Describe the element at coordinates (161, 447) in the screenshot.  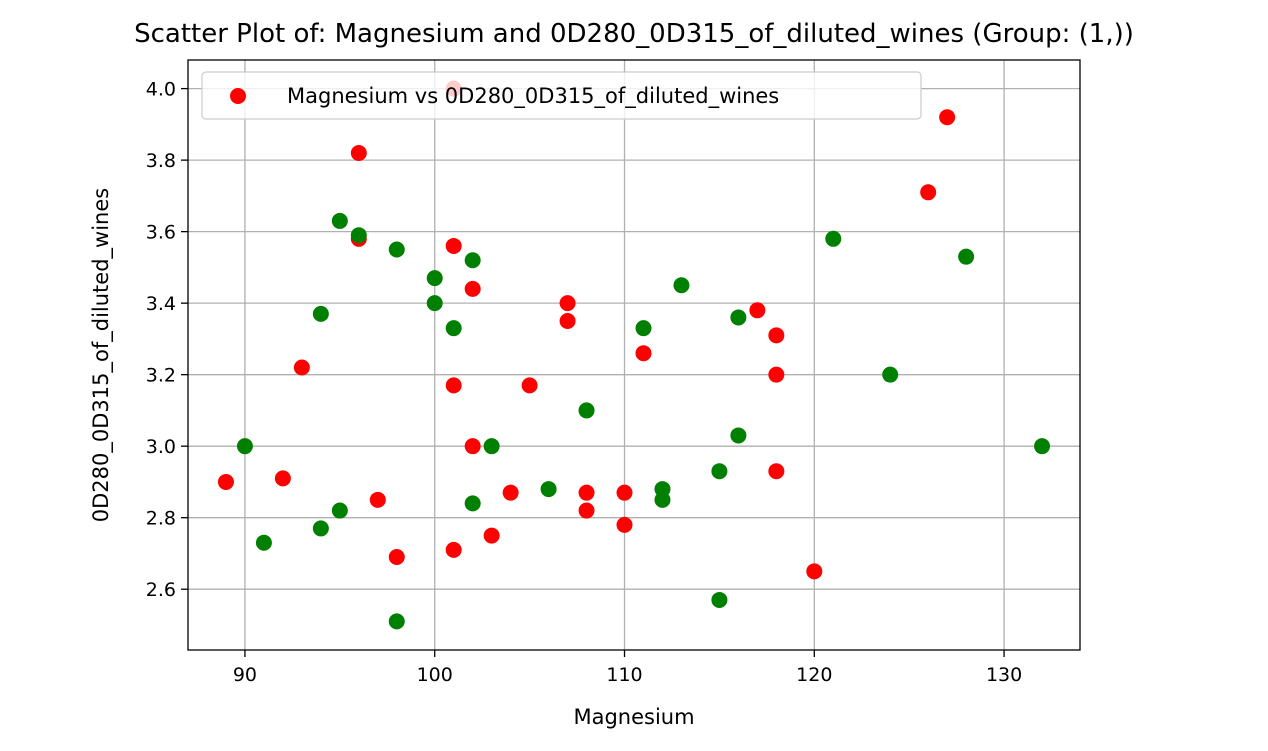
I see `y-tick-label: 3.0` at that location.